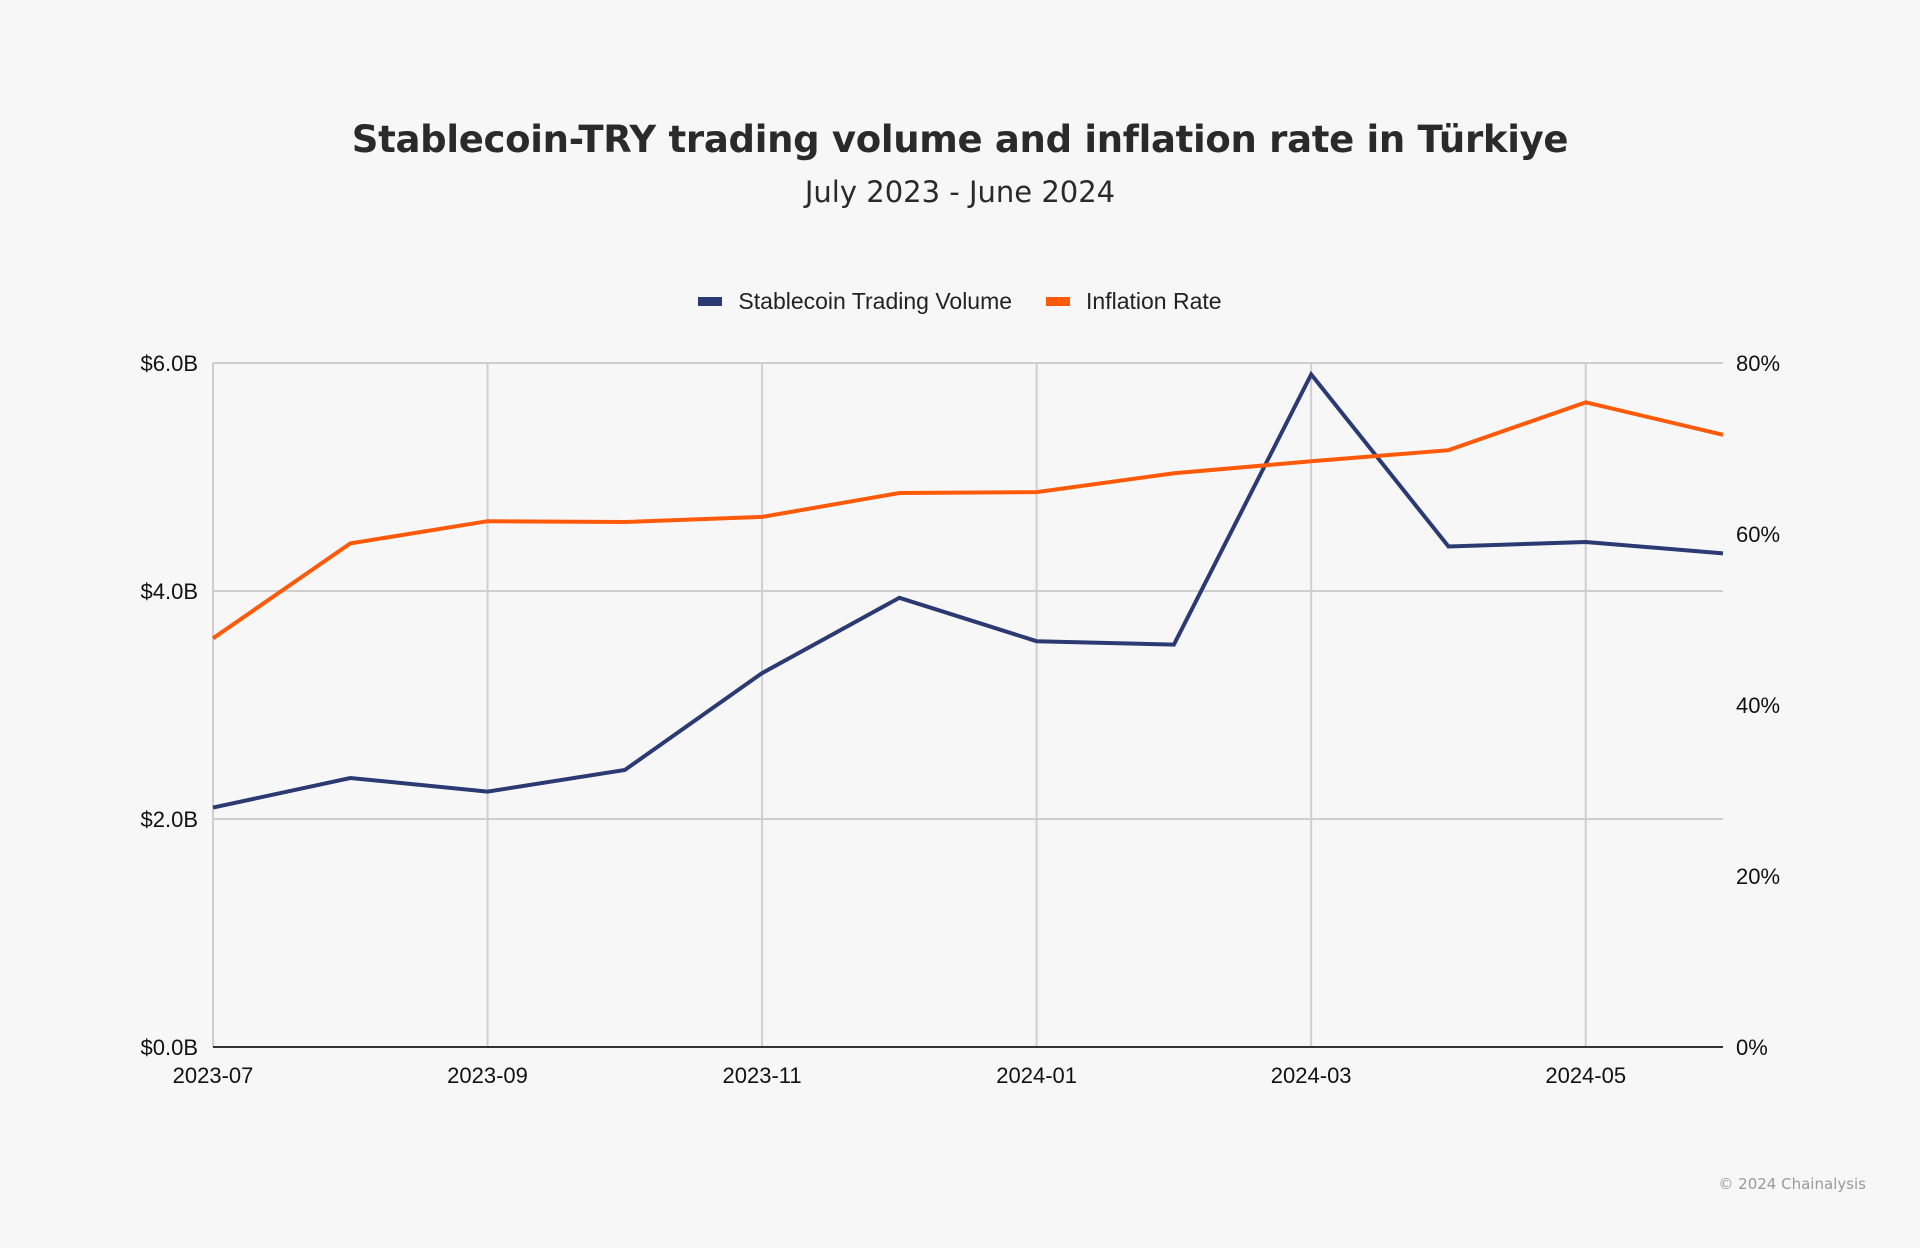 The image size is (1920, 1248). What do you see at coordinates (875, 301) in the screenshot?
I see `legend-label-volume: Stablecoin Trading Volume` at bounding box center [875, 301].